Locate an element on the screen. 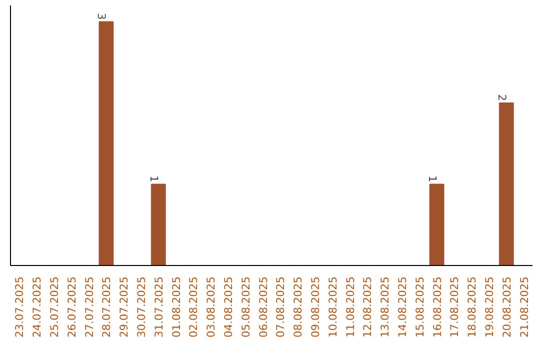  x-tick-label: 14.08.2025 is located at coordinates (402, 307).